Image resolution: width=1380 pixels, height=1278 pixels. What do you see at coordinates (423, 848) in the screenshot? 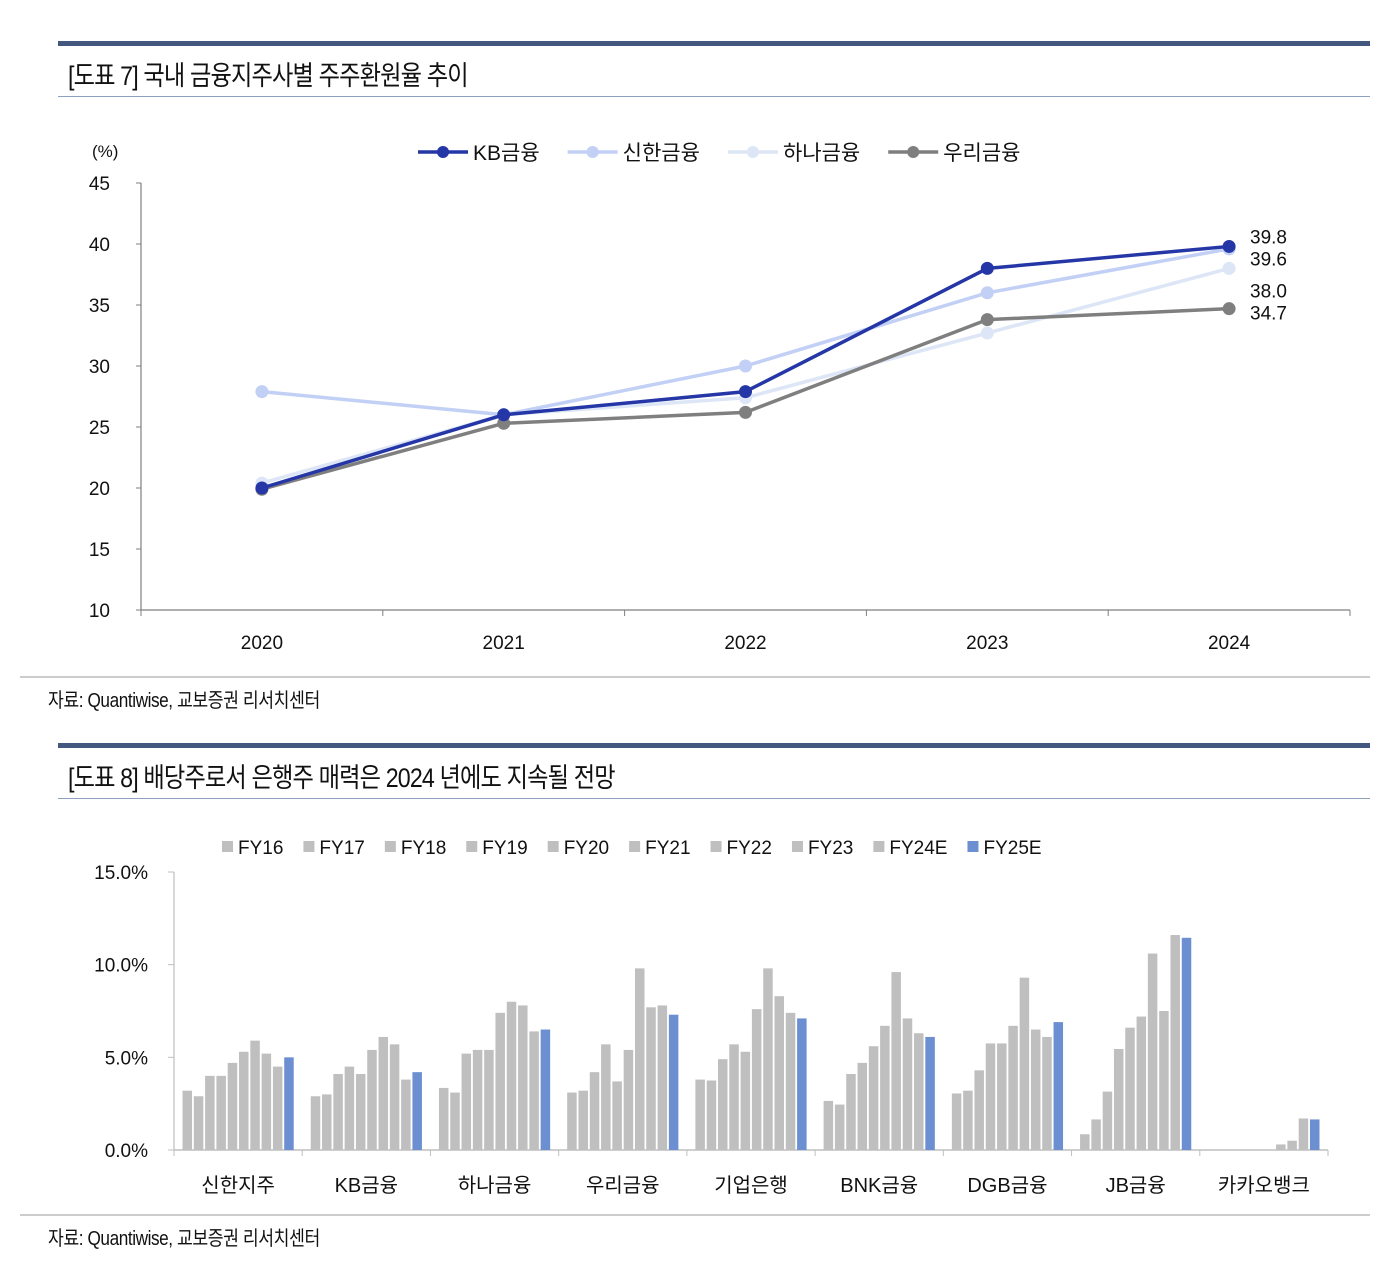
I see `legend-label-fy18: FY18` at bounding box center [423, 848].